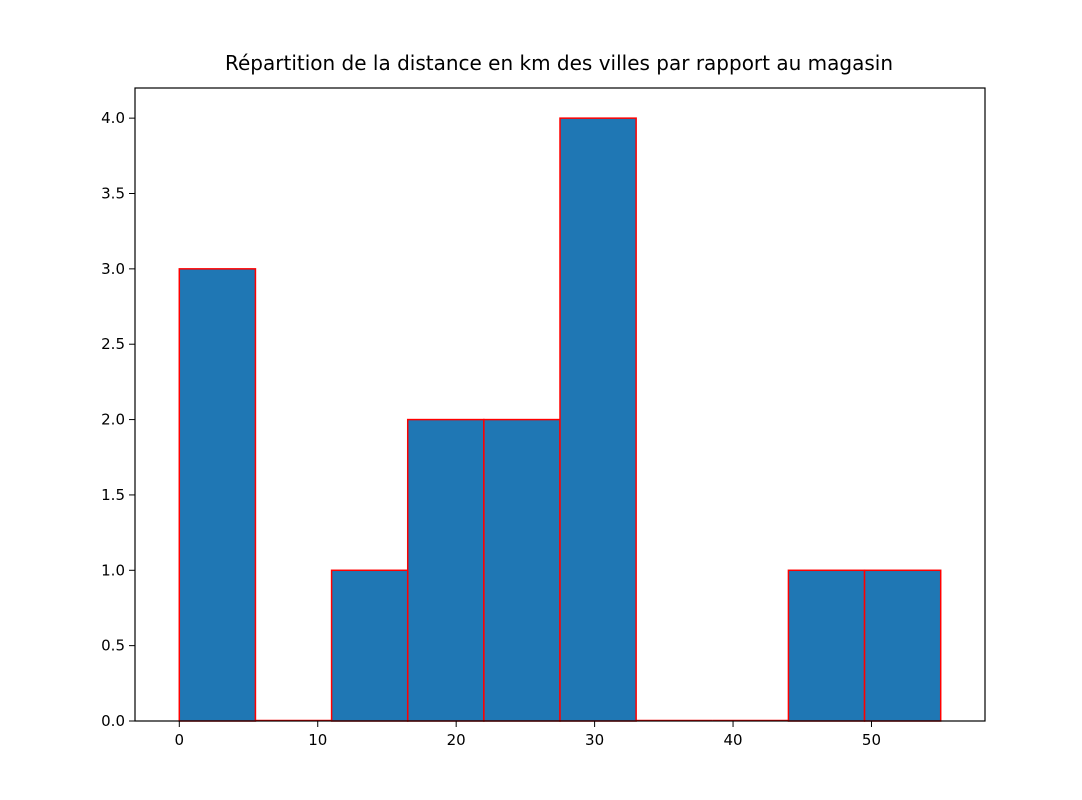 Image resolution: width=1082 pixels, height=800 pixels. What do you see at coordinates (180, 740) in the screenshot?
I see `x-tick-label: 0` at bounding box center [180, 740].